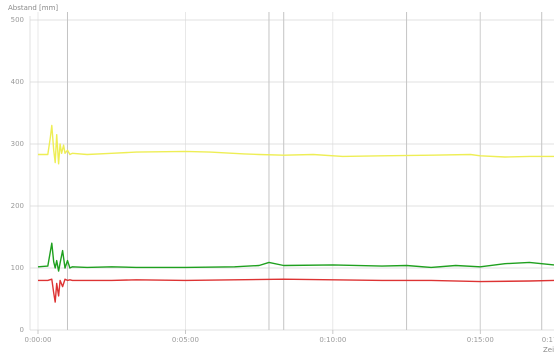  I want to click on y-tick-label: 0, so click(22, 330).